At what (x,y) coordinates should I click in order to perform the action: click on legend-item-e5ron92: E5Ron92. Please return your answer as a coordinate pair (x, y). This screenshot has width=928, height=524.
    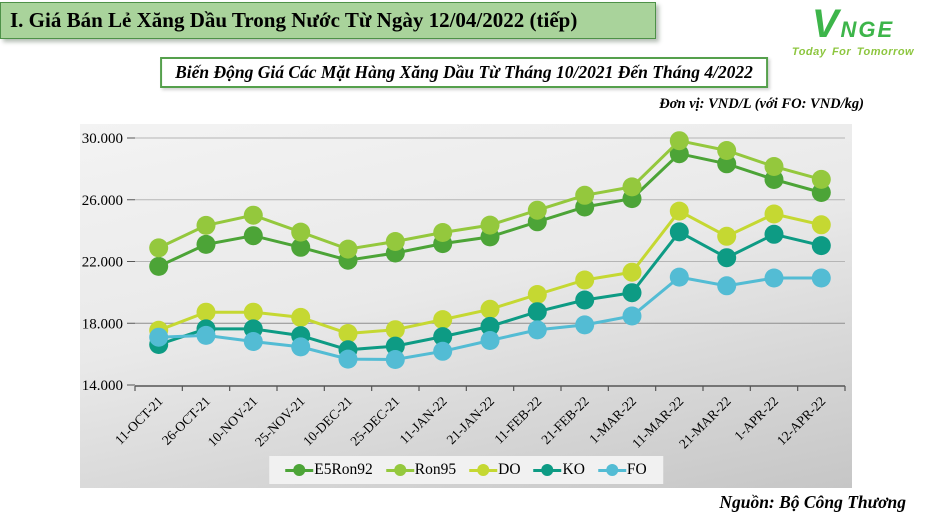
    Looking at the image, I should click on (329, 470).